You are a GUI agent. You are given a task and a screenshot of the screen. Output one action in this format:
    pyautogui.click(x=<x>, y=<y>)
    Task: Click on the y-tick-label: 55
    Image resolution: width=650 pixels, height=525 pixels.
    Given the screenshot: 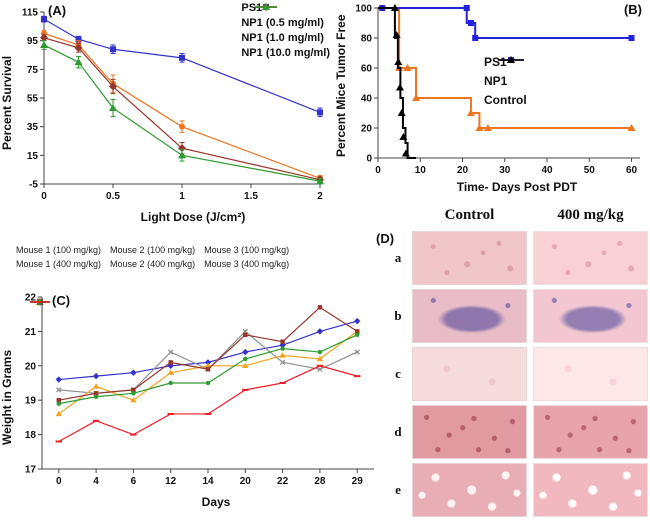 What is the action you would take?
    pyautogui.click(x=33, y=99)
    